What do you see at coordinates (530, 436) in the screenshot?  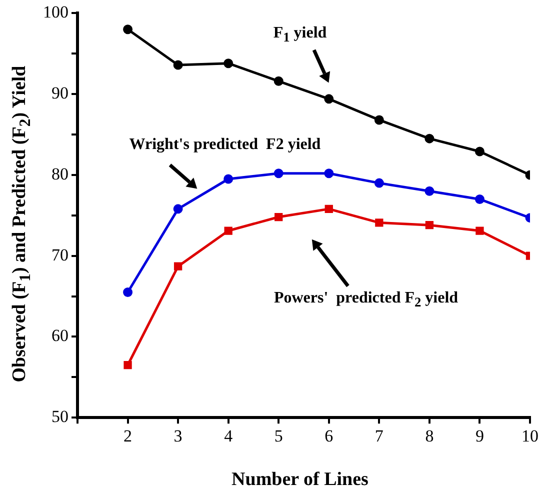 I see `x-tick-label: 10` at bounding box center [530, 436].